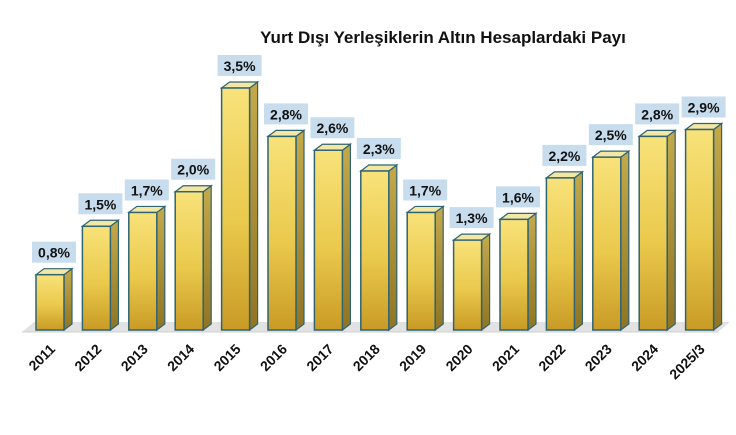 The height and width of the screenshot is (435, 736). I want to click on x-tick-2011: 2011, so click(41, 357).